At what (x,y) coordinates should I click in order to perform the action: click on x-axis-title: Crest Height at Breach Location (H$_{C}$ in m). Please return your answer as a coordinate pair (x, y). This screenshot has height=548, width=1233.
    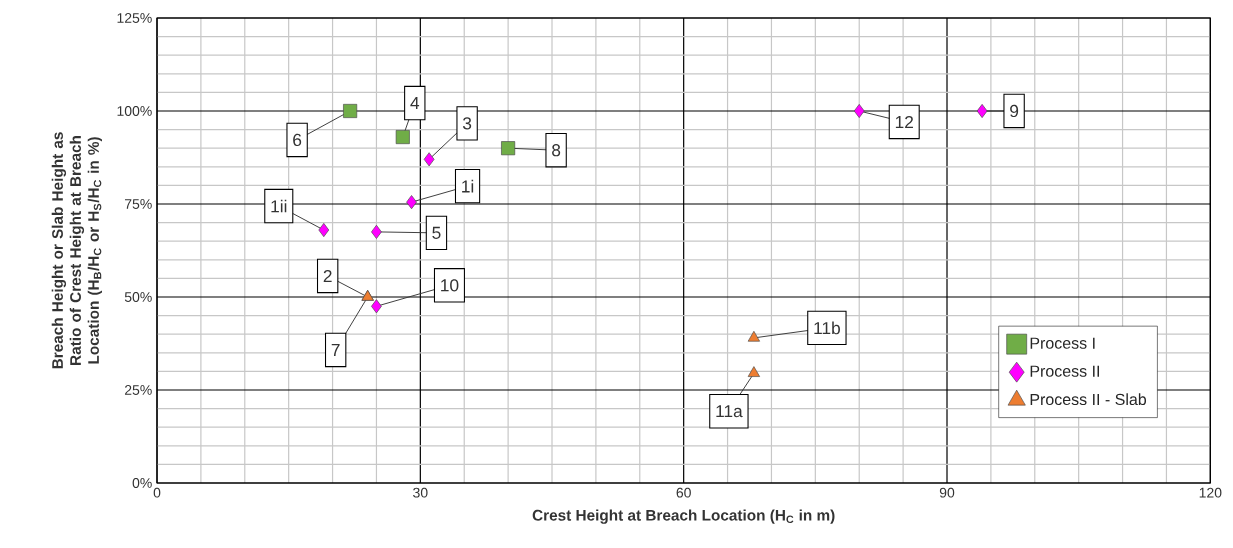
    Looking at the image, I should click on (683, 516).